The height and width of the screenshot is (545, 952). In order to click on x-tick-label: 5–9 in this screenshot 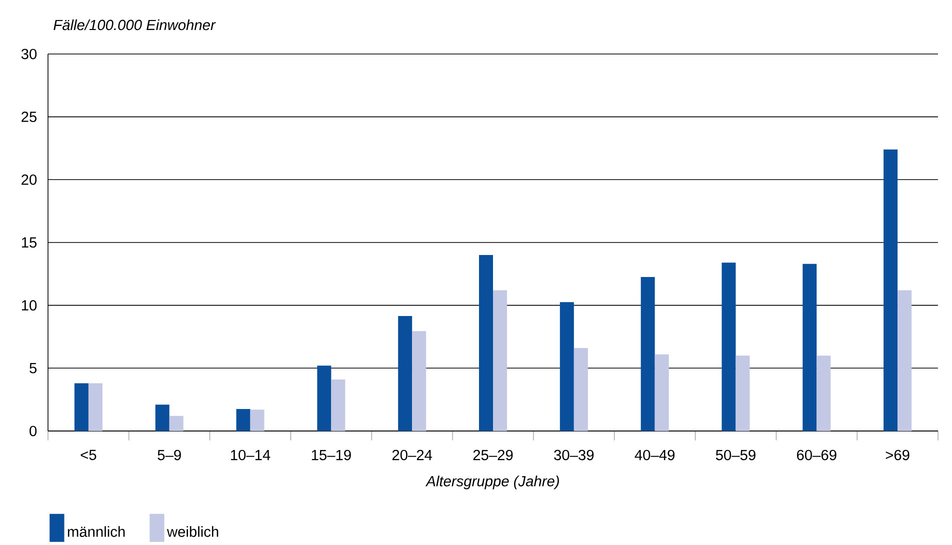, I will do `click(169, 455)`.